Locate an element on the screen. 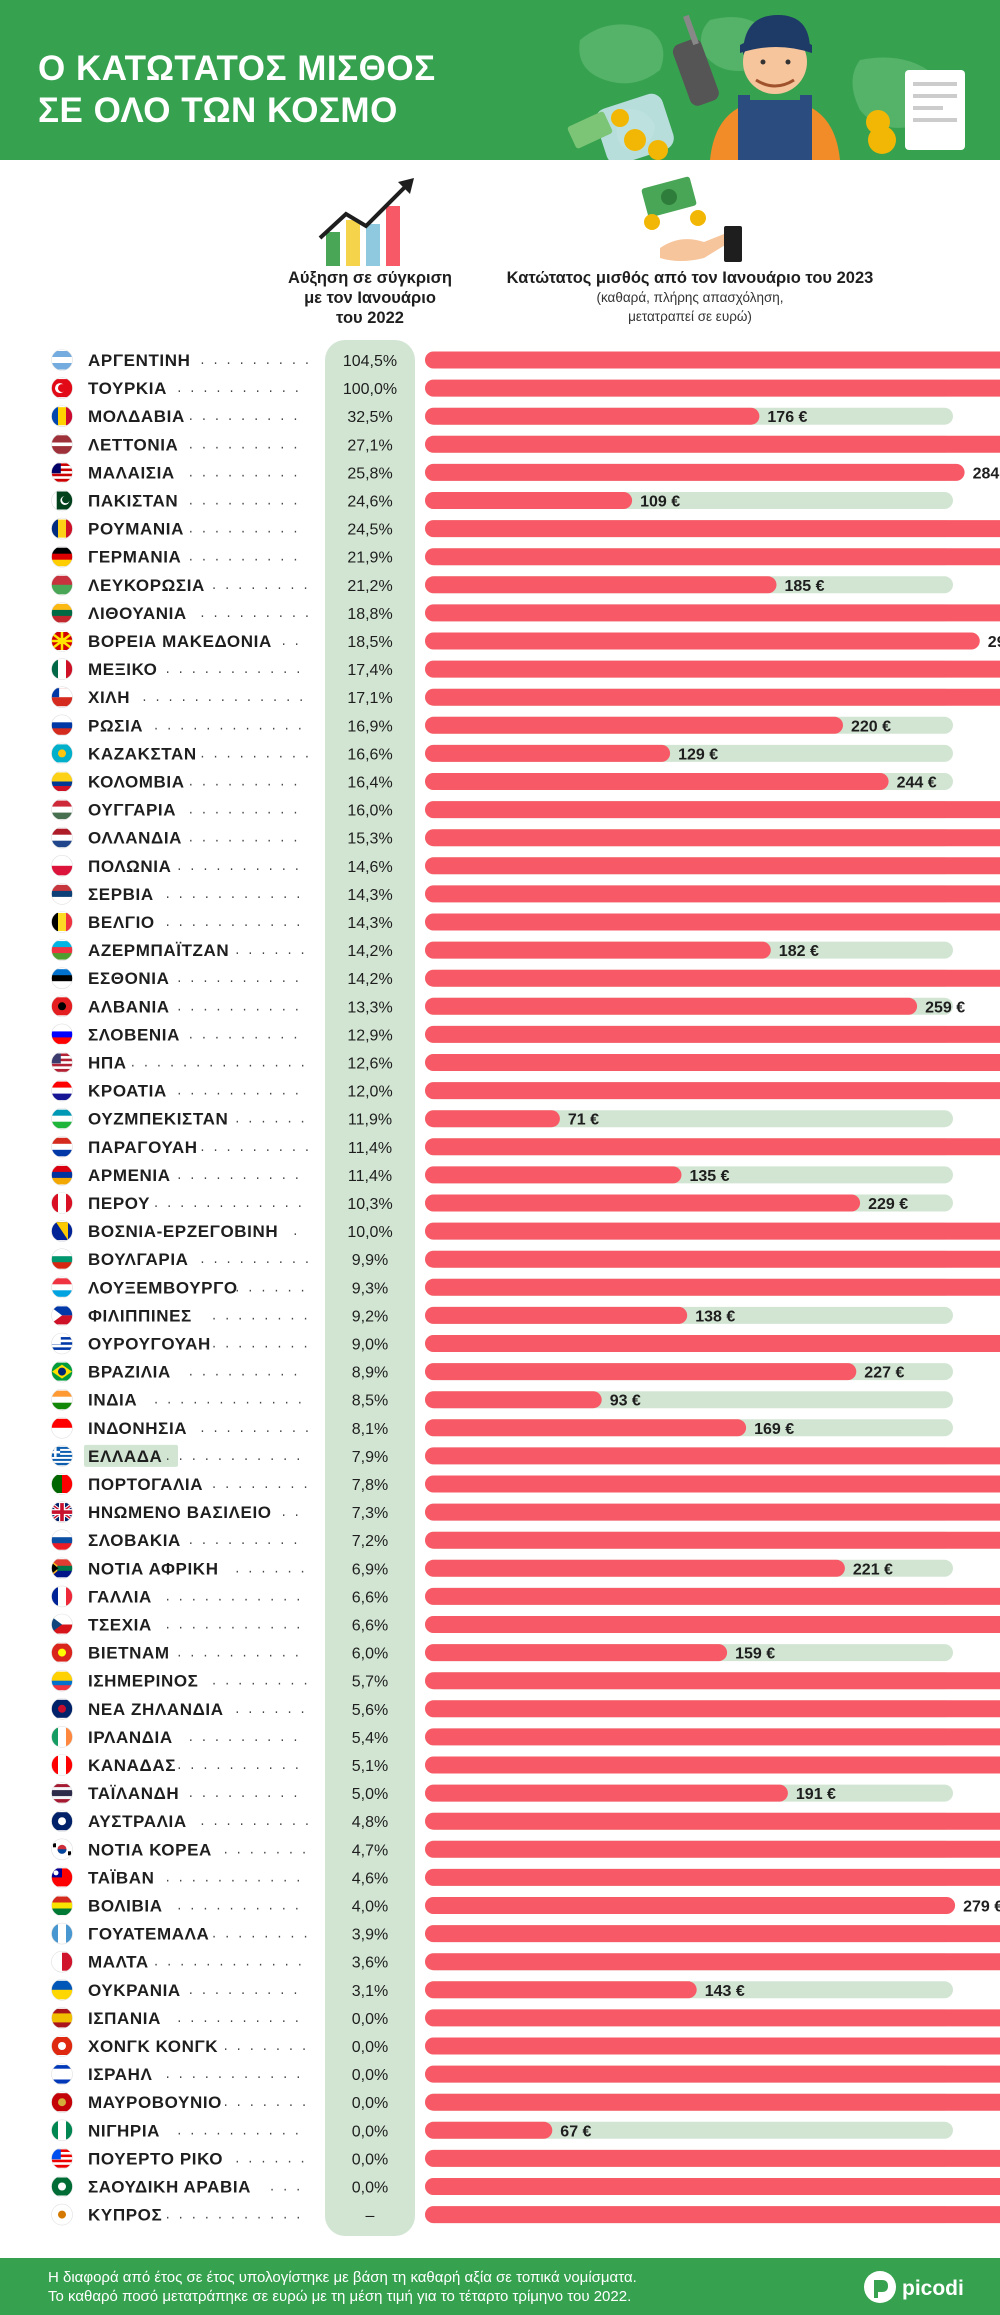 The height and width of the screenshot is (2315, 1000). growth-label: 7,8% is located at coordinates (370, 1485).